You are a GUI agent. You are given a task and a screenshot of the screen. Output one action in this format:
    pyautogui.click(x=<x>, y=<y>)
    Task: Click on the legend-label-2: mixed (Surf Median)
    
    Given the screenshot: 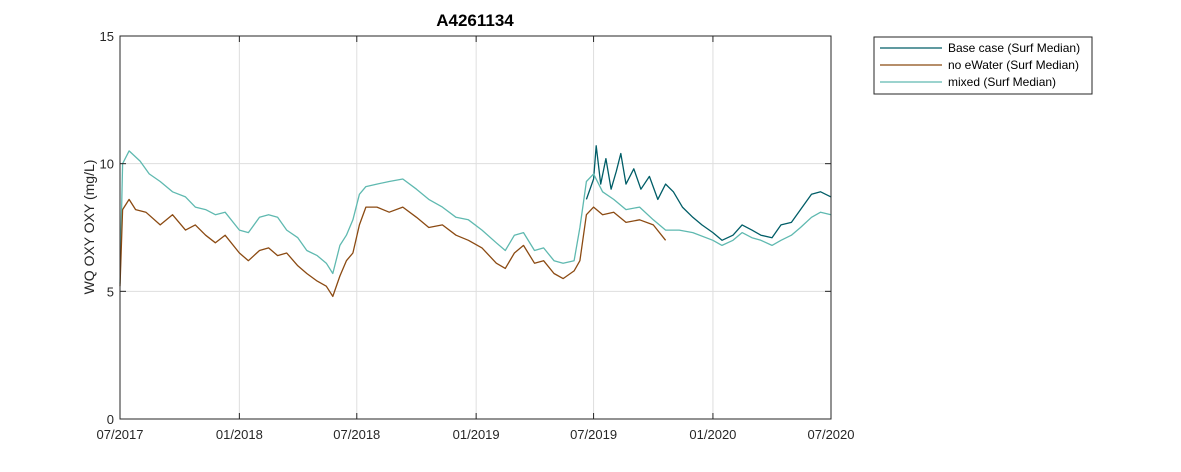 What is the action you would take?
    pyautogui.click(x=1002, y=82)
    